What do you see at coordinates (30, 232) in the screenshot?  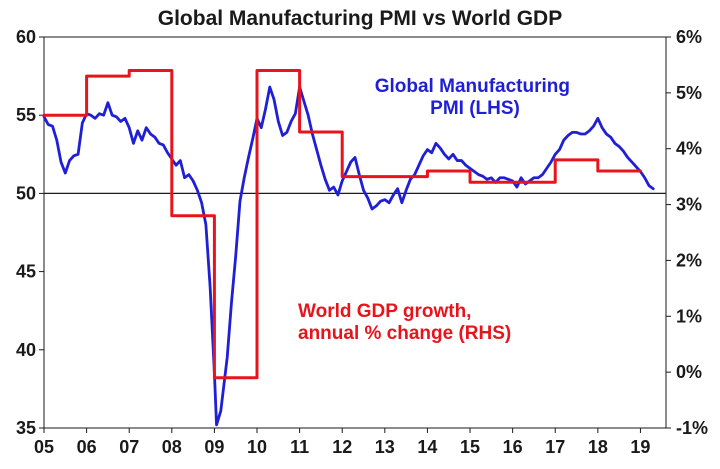 I see `left-axis: 60 55 50 45 40 35` at bounding box center [30, 232].